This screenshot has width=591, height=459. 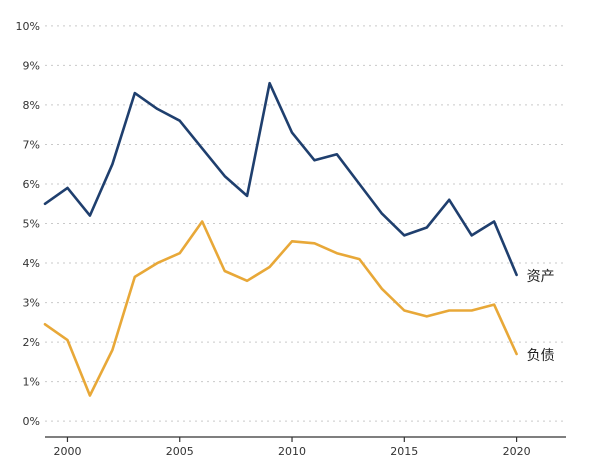 What do you see at coordinates (517, 451) in the screenshot?
I see `x-tick-label: 2020` at bounding box center [517, 451].